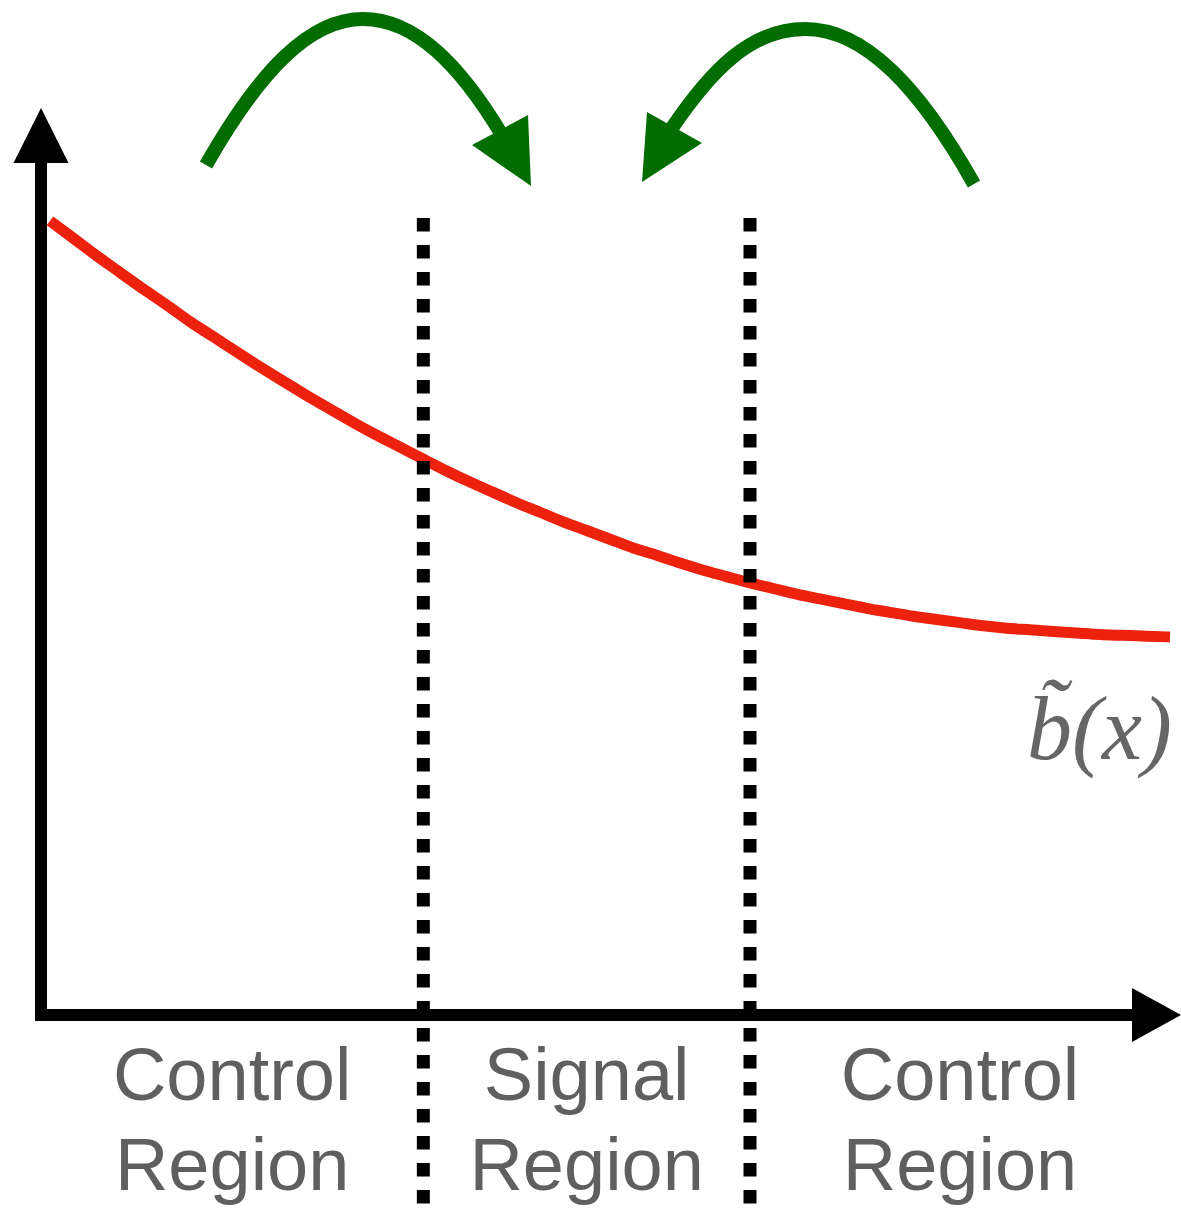 This screenshot has width=1181, height=1217. What do you see at coordinates (586, 1119) in the screenshot?
I see `text: Signal Region` at bounding box center [586, 1119].